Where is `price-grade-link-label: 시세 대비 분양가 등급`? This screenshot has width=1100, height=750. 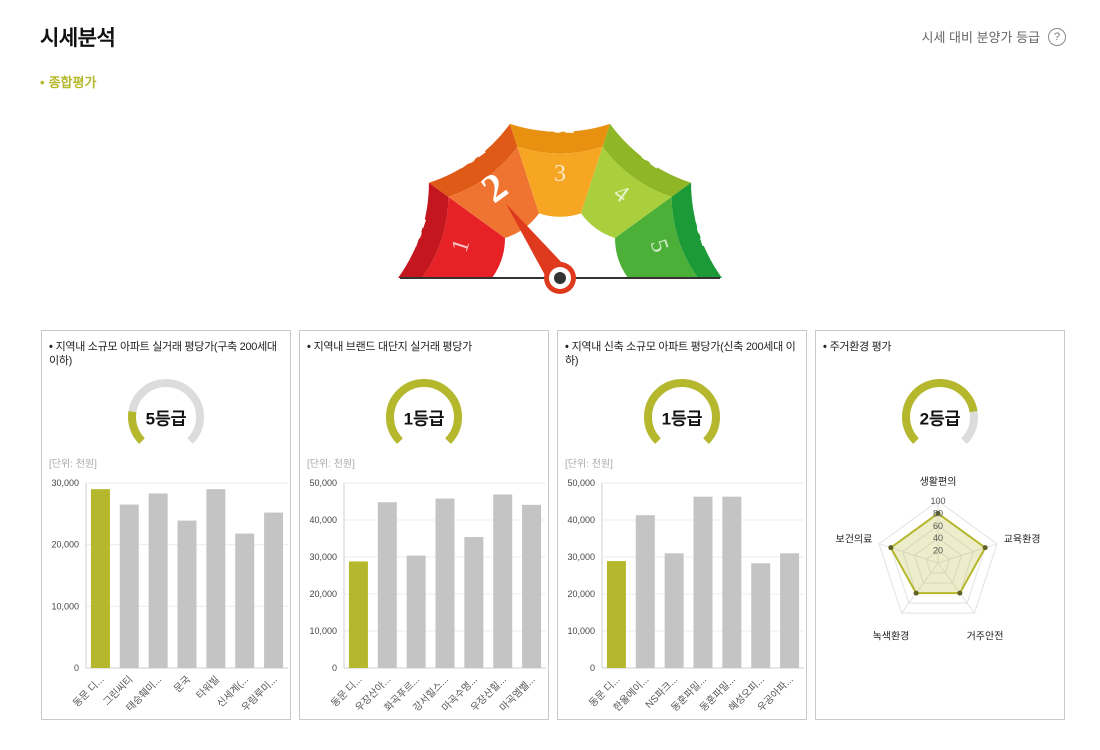 price-grade-link-label: 시세 대비 분양가 등급 is located at coordinates (980, 37).